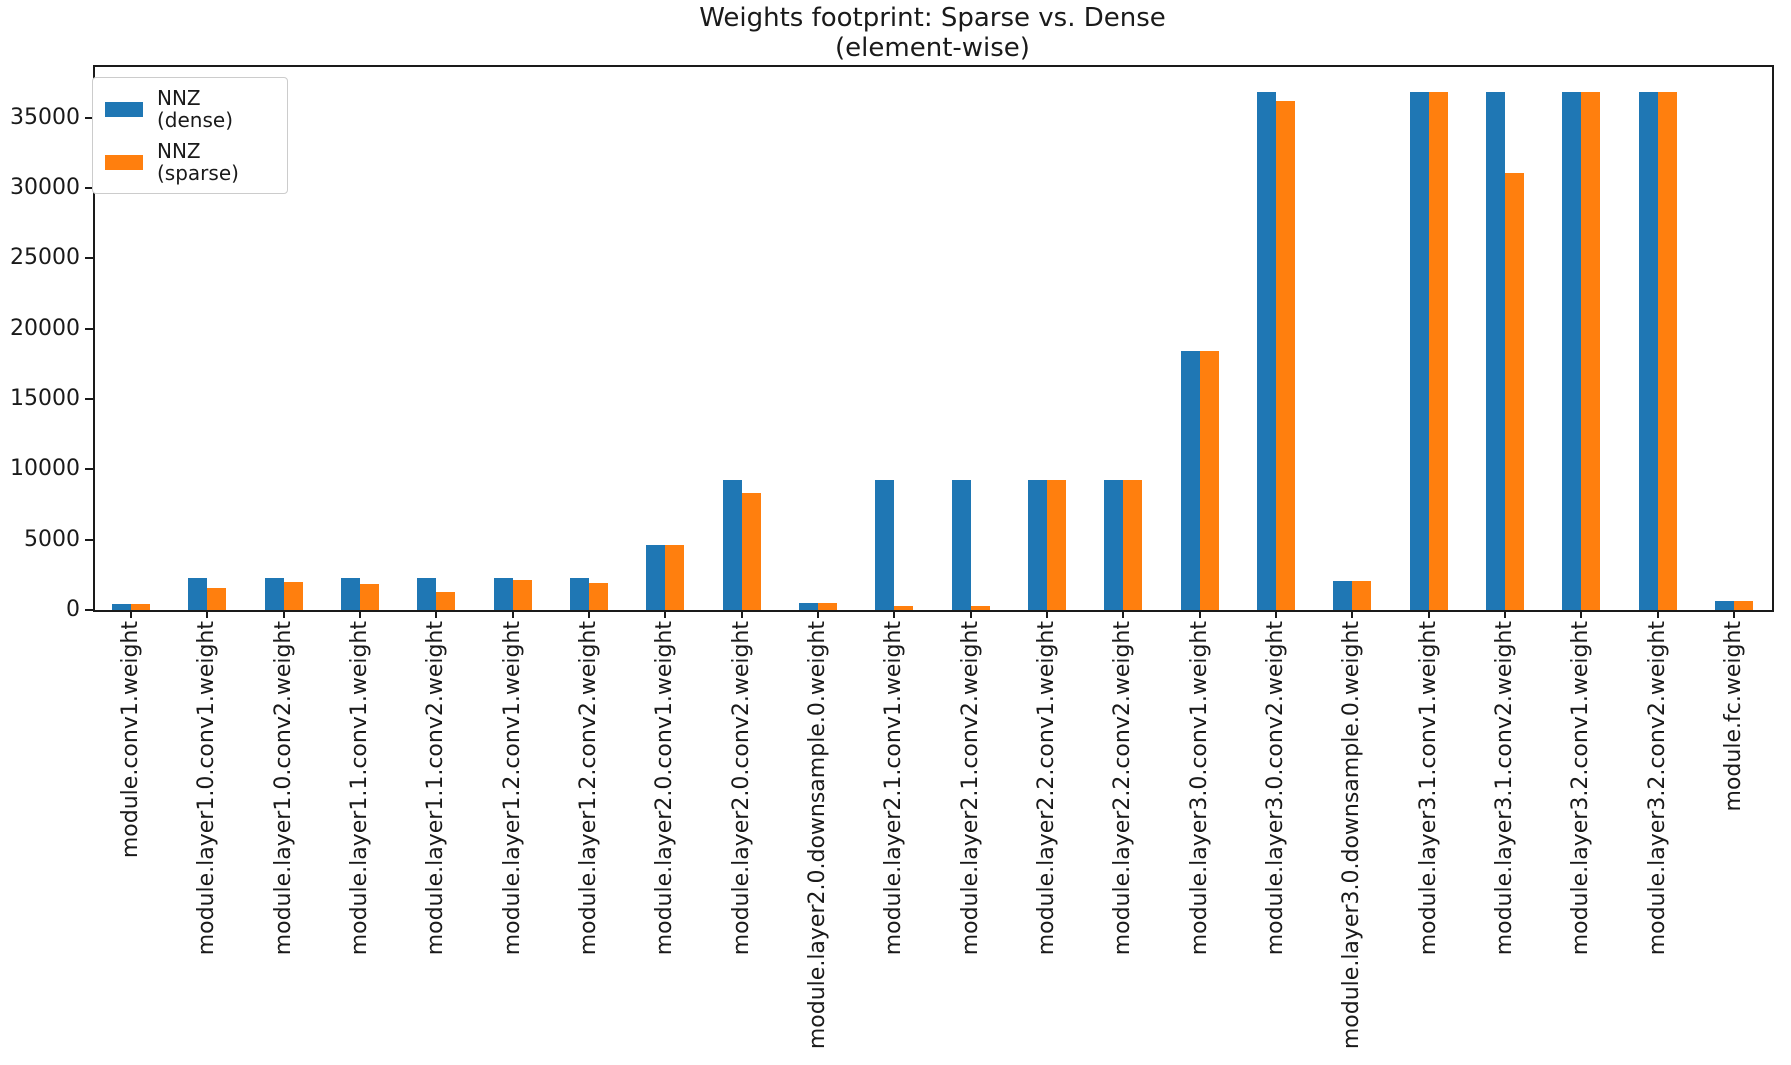 The image size is (1791, 1065). What do you see at coordinates (45, 258) in the screenshot?
I see `y-tick-label: 25000` at bounding box center [45, 258].